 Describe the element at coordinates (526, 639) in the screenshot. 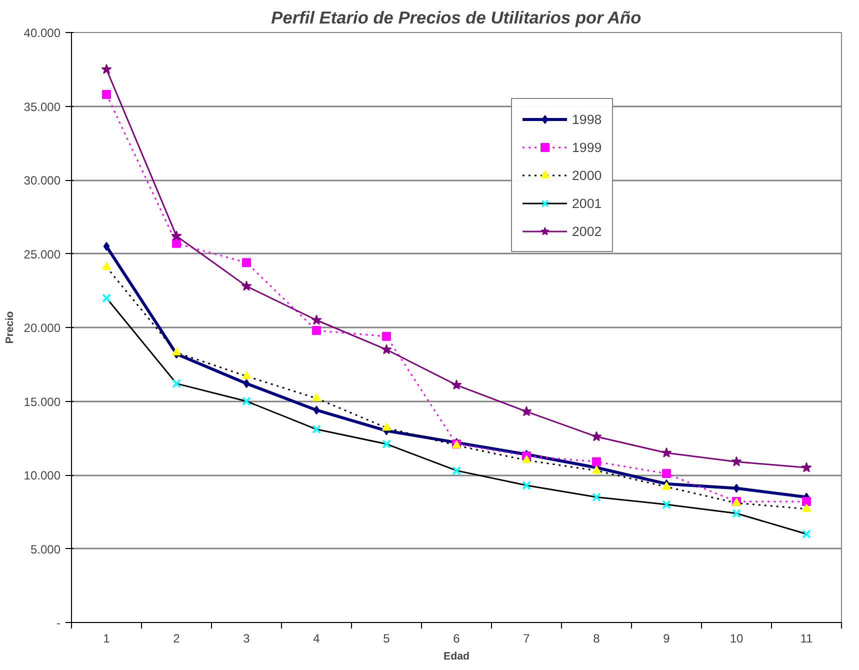

I see `x-tick-label: 7` at that location.